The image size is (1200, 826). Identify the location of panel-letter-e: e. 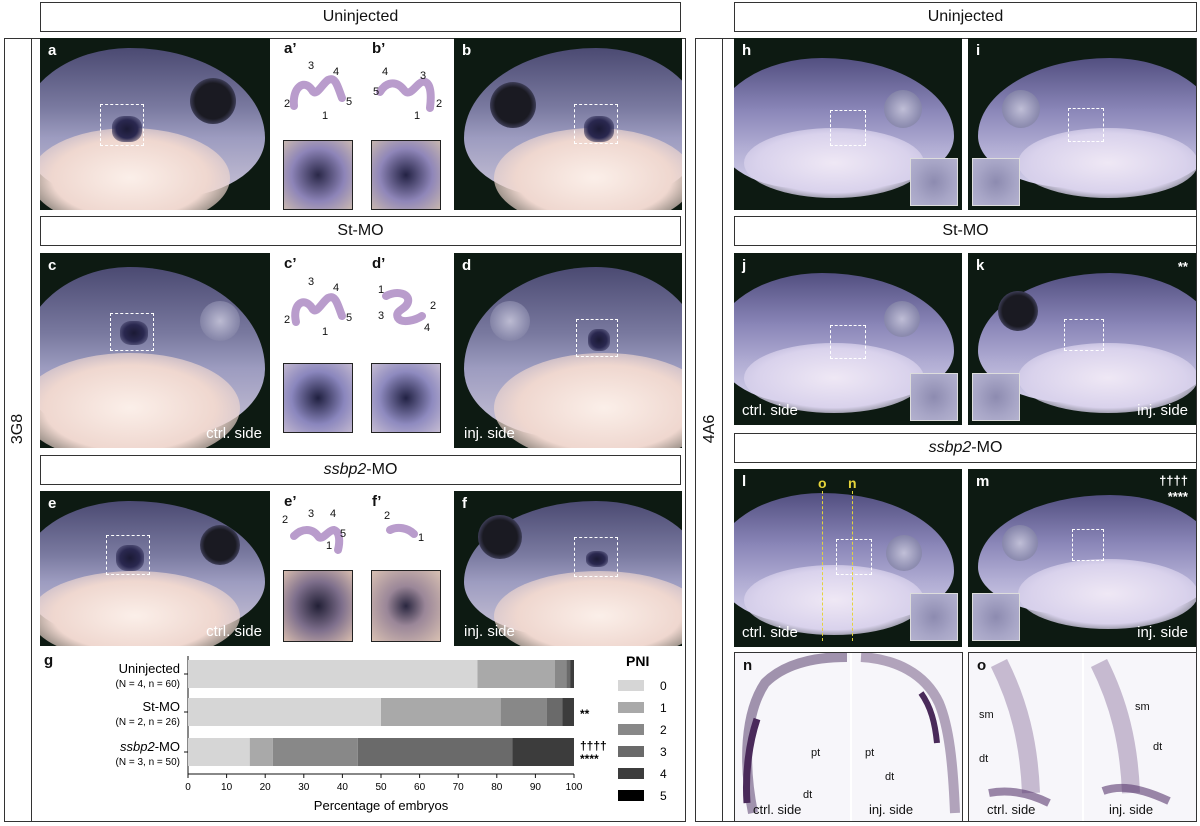
(52, 503).